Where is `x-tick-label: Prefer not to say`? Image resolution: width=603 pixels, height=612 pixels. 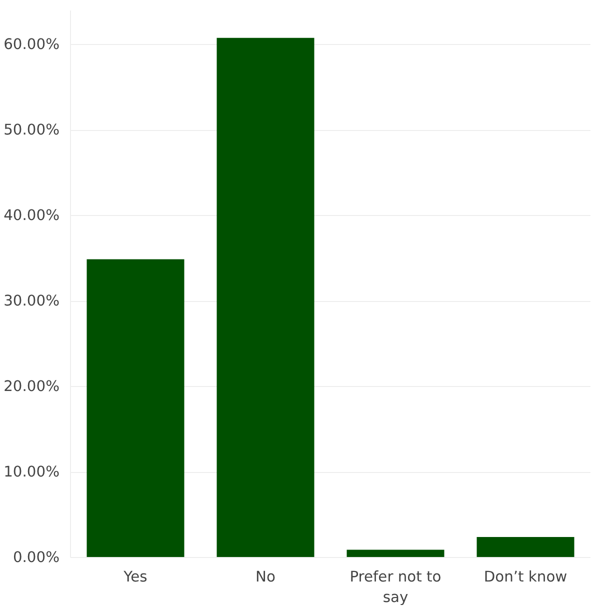
x-tick-label: Prefer not to say is located at coordinates (396, 587).